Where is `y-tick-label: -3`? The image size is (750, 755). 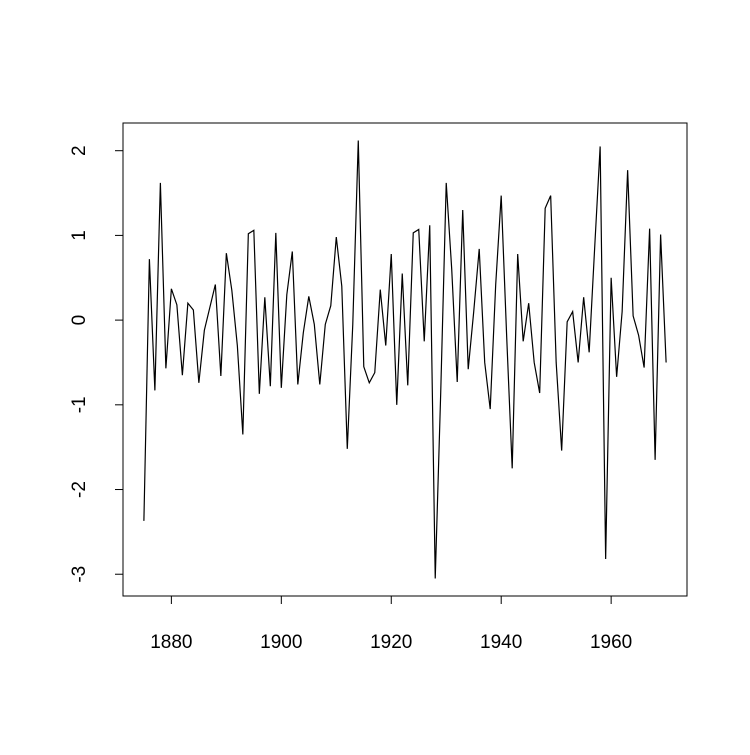
y-tick-label: -3 is located at coordinates (79, 574).